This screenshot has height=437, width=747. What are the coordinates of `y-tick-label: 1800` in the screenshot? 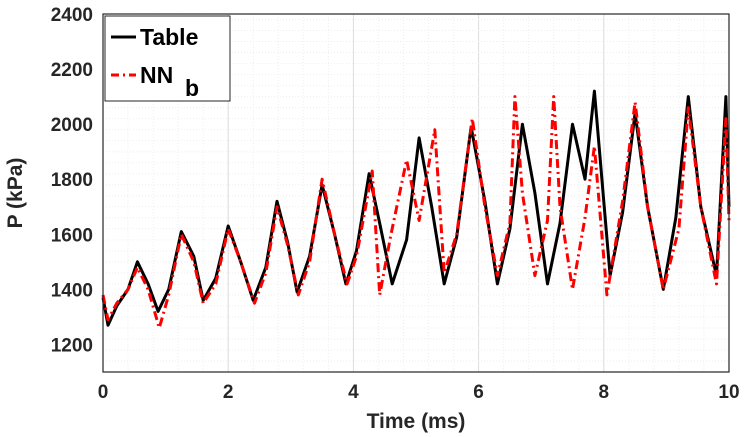 It's located at (72, 180).